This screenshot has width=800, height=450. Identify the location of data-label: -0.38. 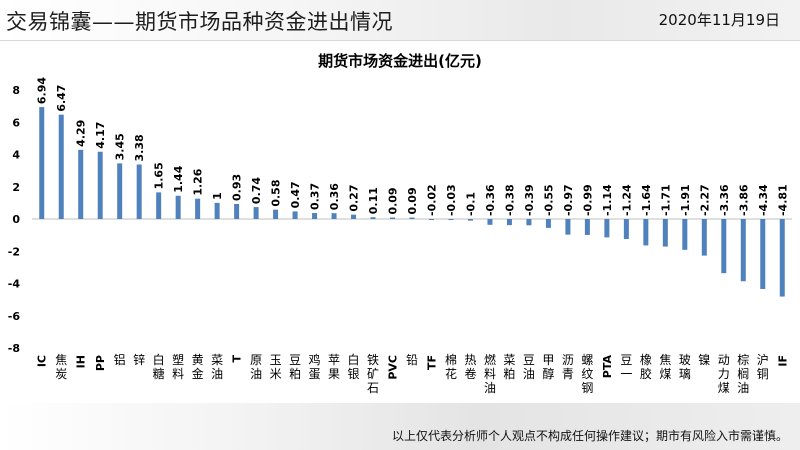
(509, 200).